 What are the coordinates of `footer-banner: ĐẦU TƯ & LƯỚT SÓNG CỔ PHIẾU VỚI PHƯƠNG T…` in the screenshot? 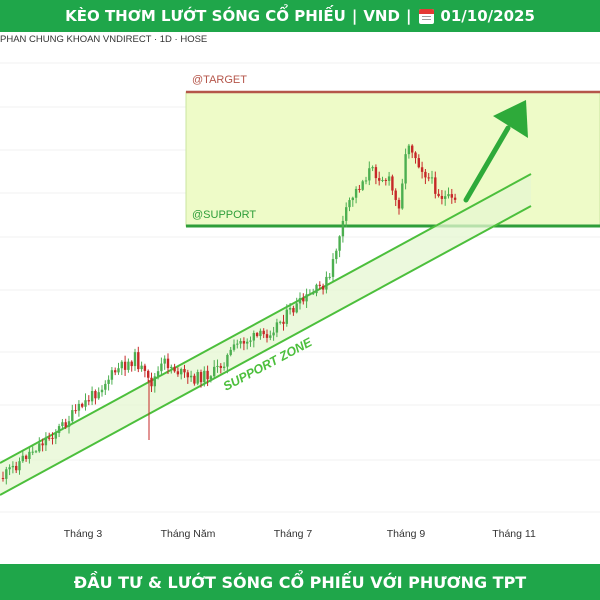 It's located at (300, 582).